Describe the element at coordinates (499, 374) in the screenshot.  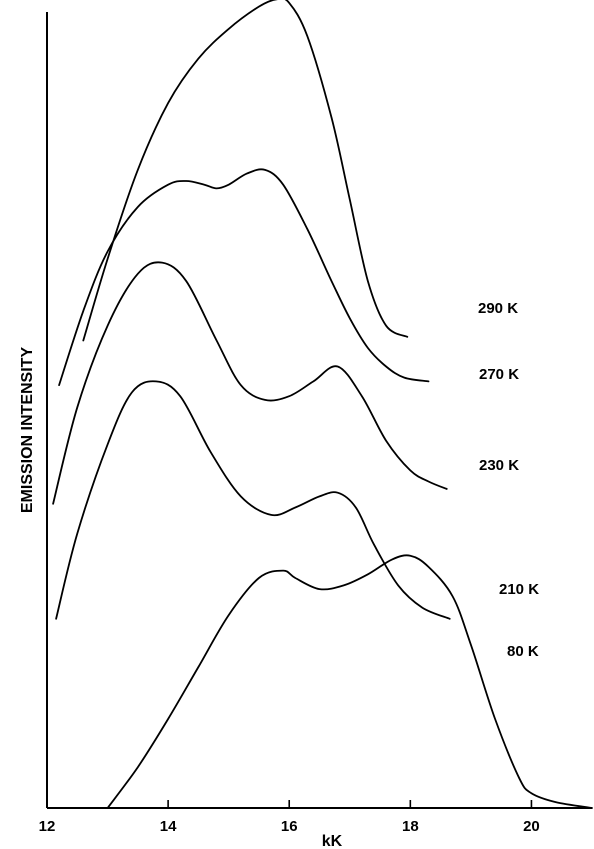
I see `series-label: 270 K` at that location.